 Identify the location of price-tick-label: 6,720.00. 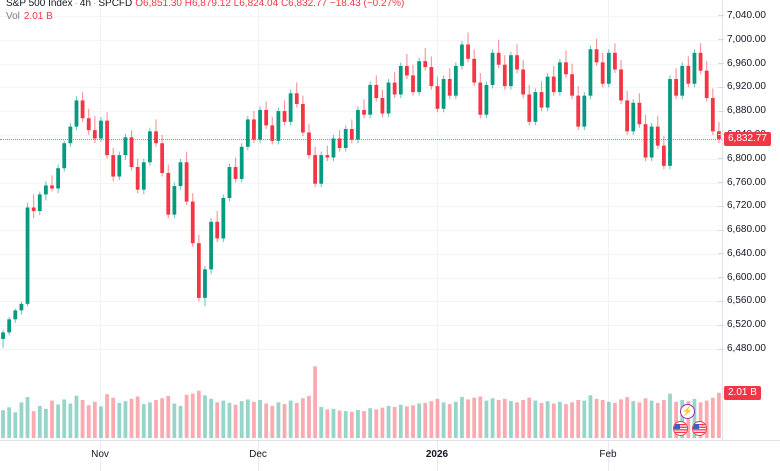
(742, 205).